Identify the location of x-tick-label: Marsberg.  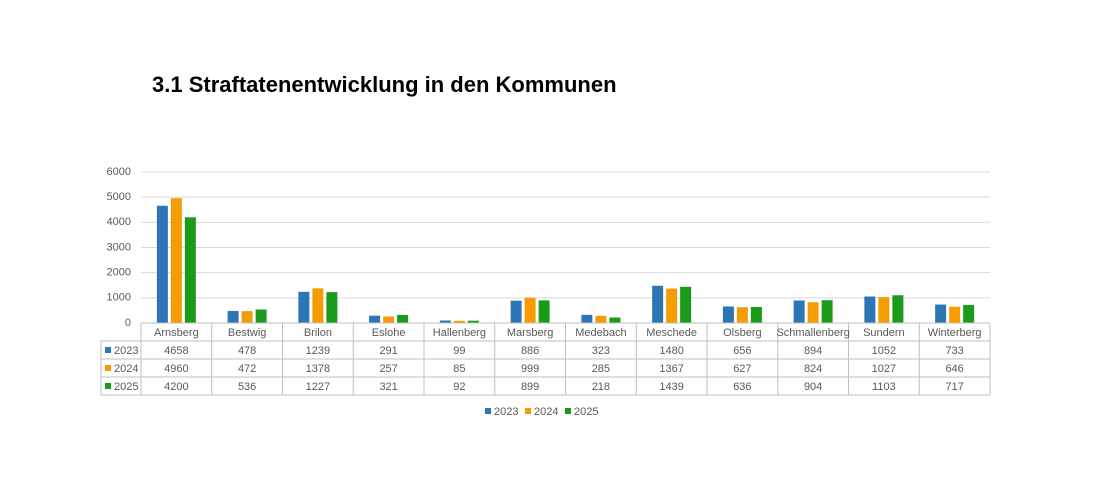
(530, 333).